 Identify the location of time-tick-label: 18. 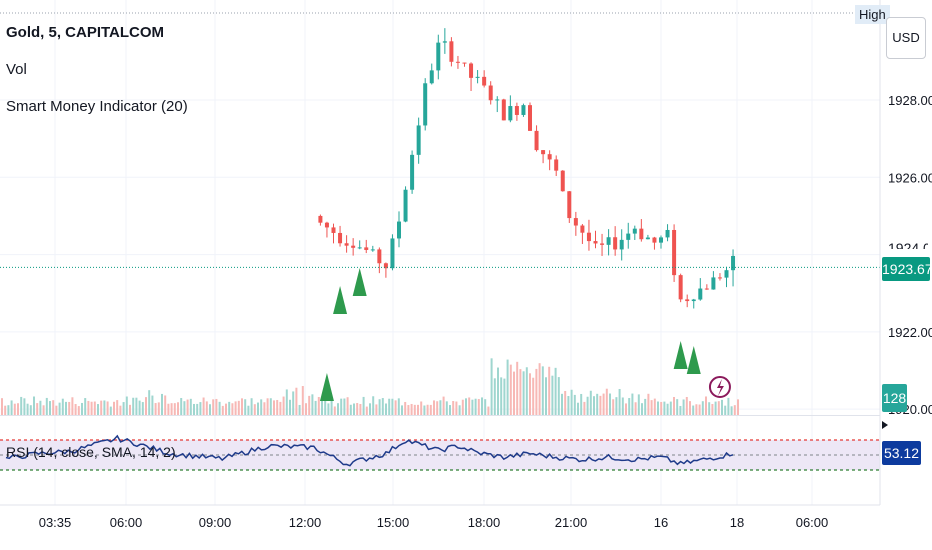
(737, 522).